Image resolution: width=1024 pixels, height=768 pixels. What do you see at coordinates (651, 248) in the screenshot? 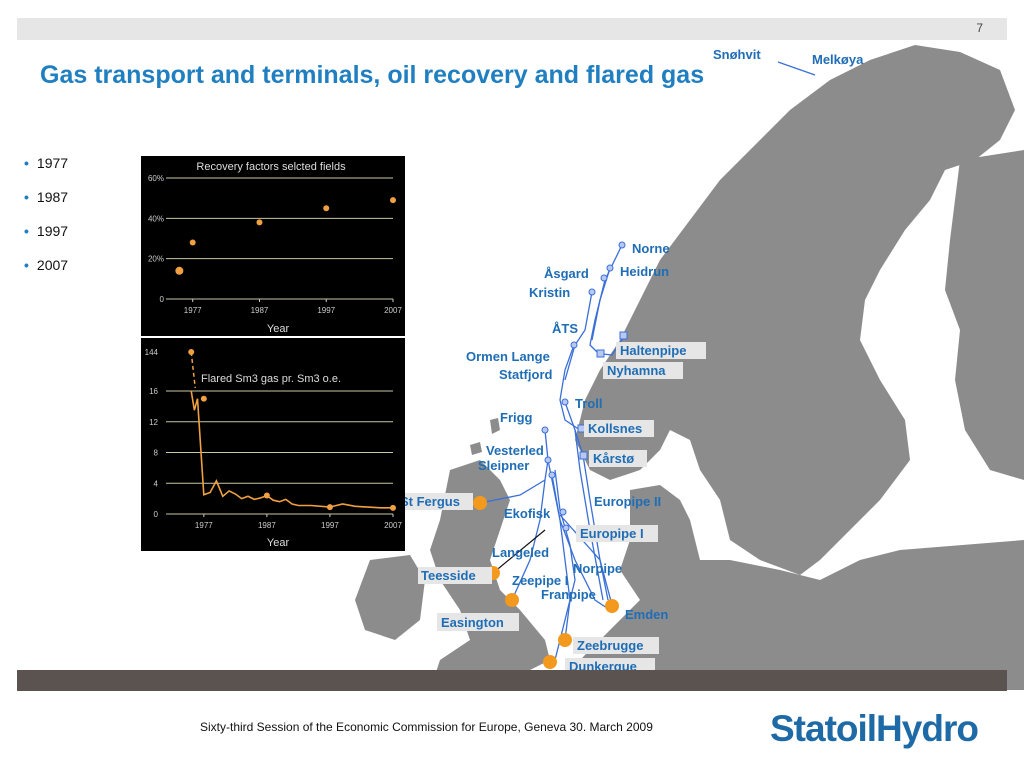
I see `label-norne: Norne` at bounding box center [651, 248].